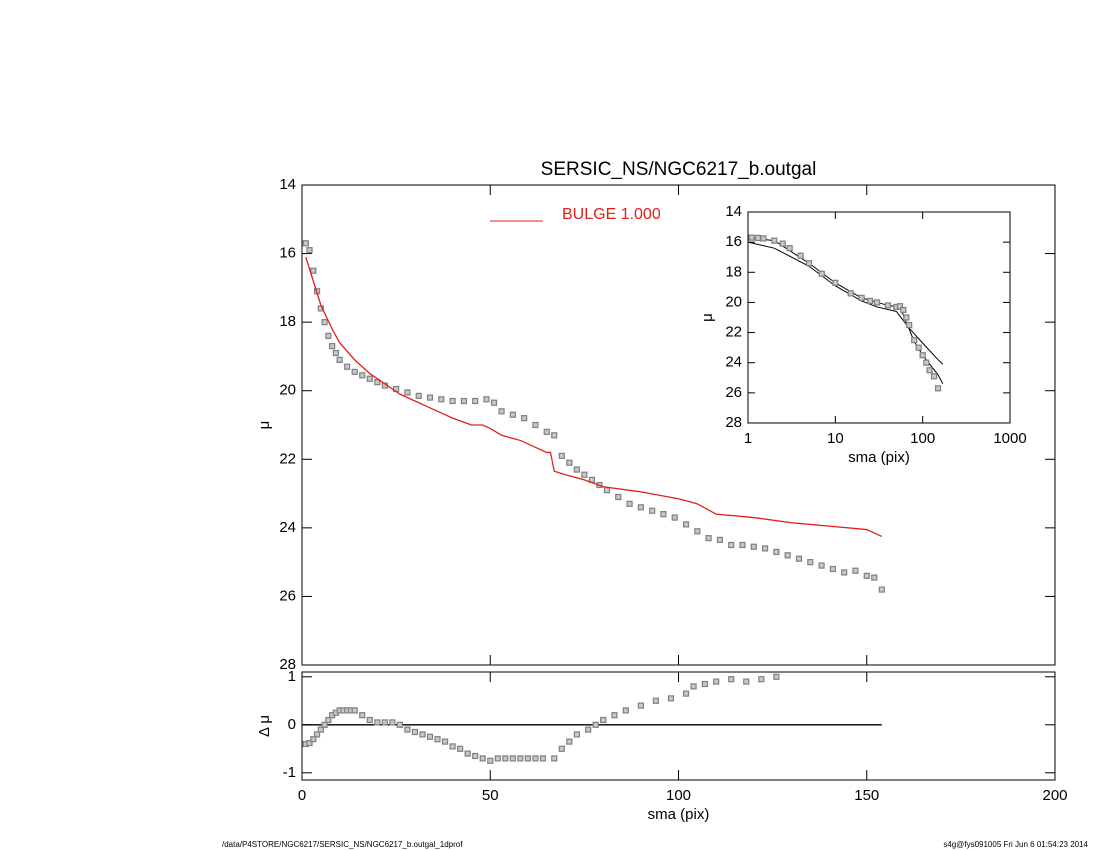  I want to click on x-tick-label: 150, so click(866, 795).